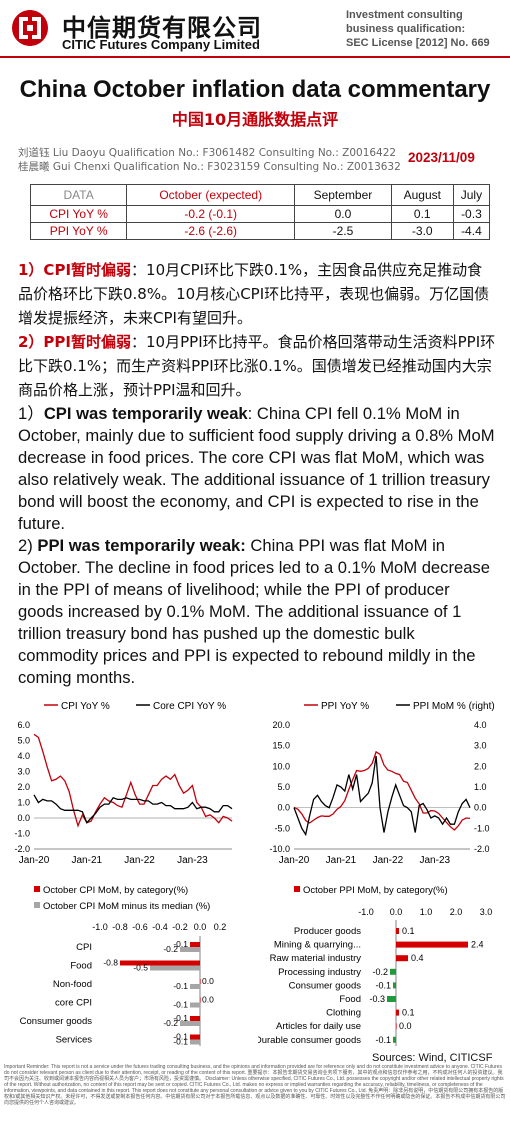 The width and height of the screenshot is (510, 1134). I want to click on legend-label: October CPI MoM minus its median (%), so click(126, 906).